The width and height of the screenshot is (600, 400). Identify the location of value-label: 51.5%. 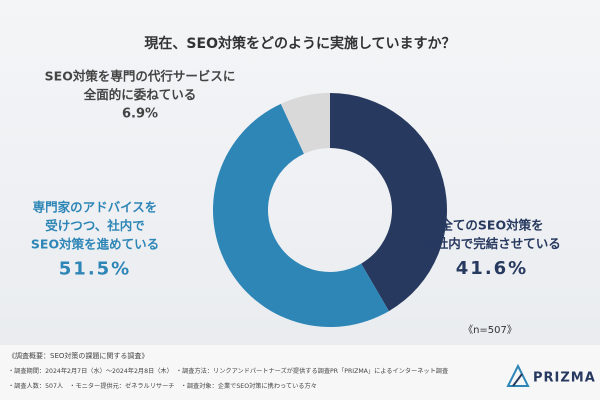
(95, 269).